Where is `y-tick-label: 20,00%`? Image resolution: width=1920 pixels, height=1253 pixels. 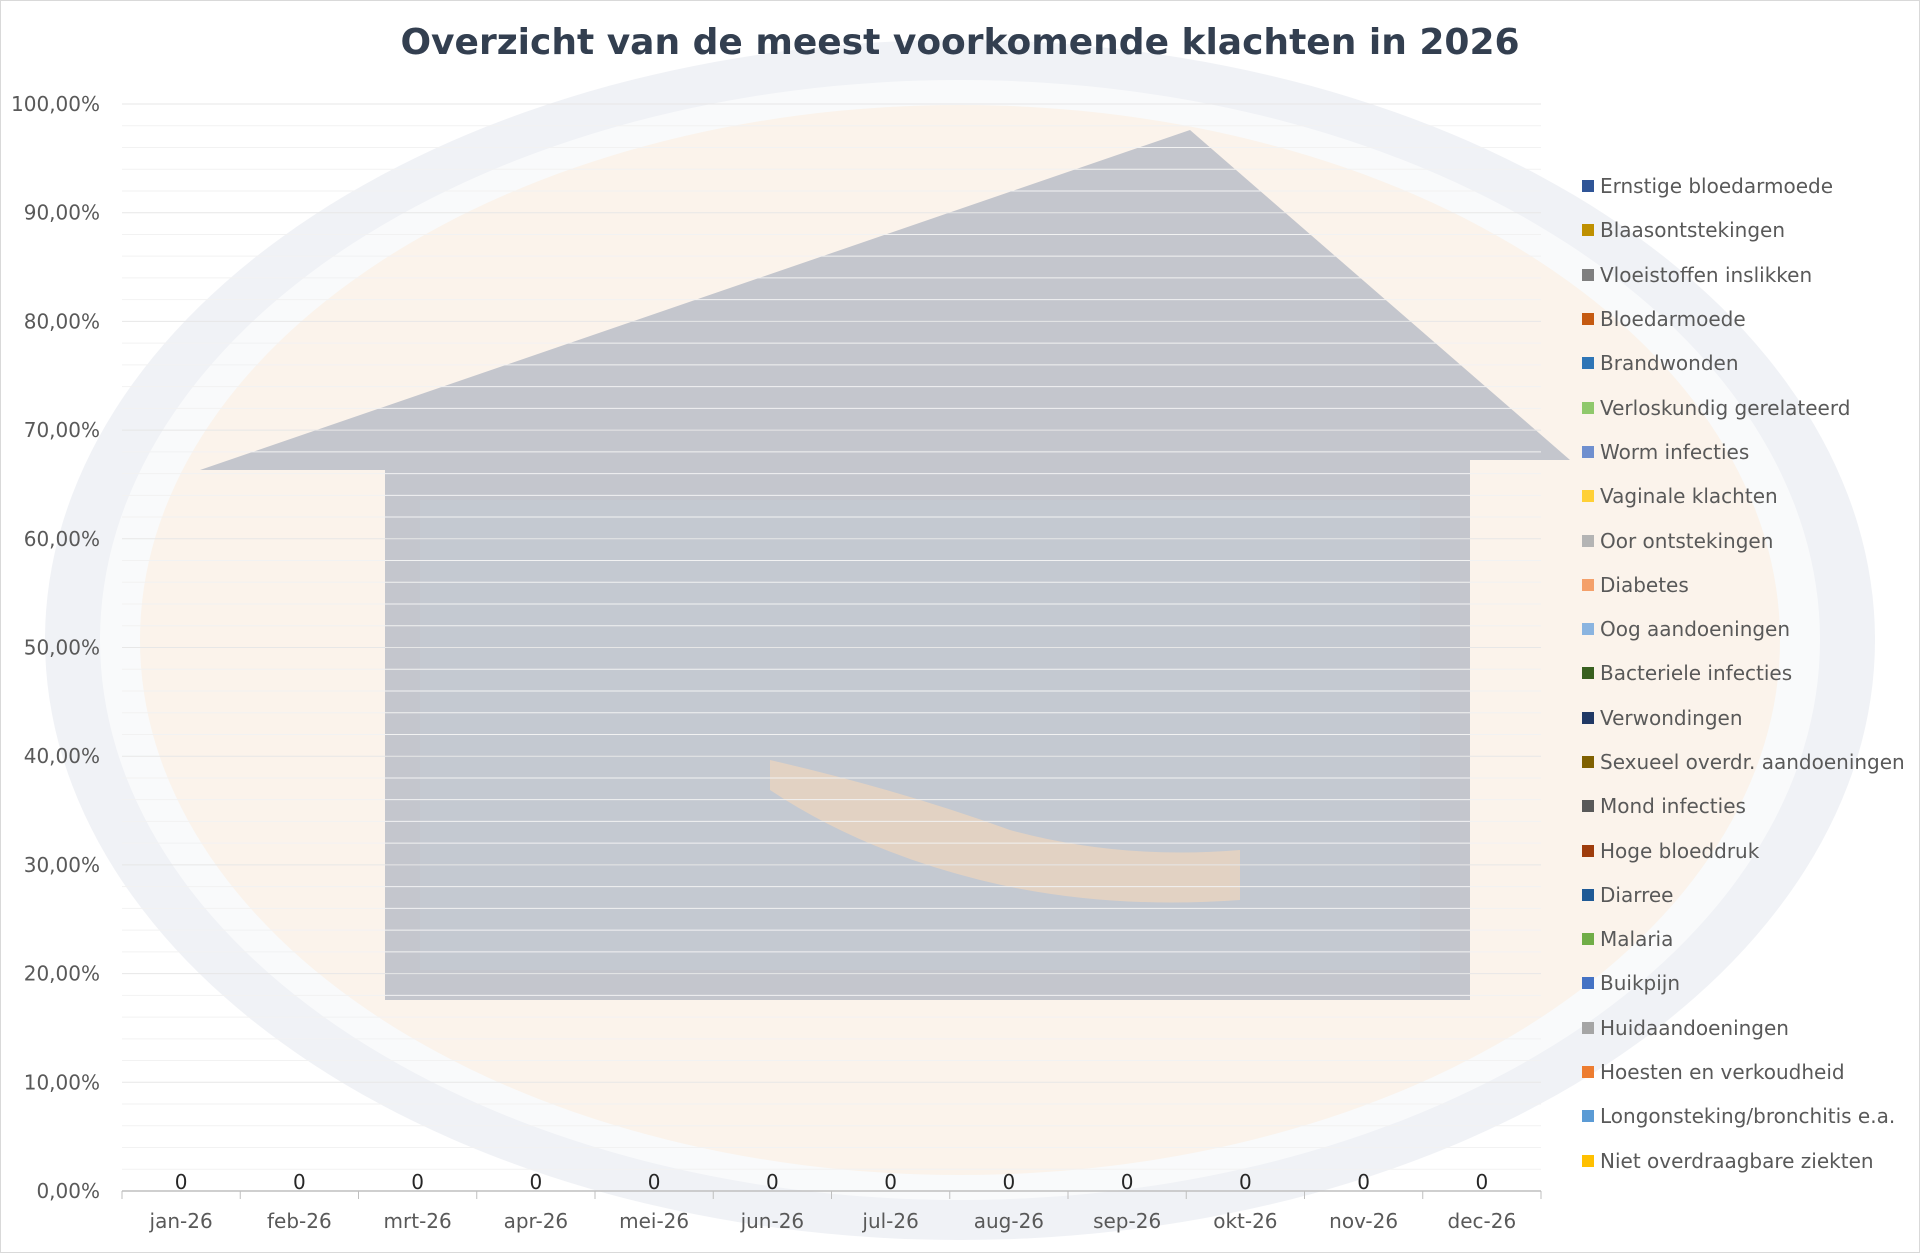
y-tick-label: 20,00% is located at coordinates (62, 974).